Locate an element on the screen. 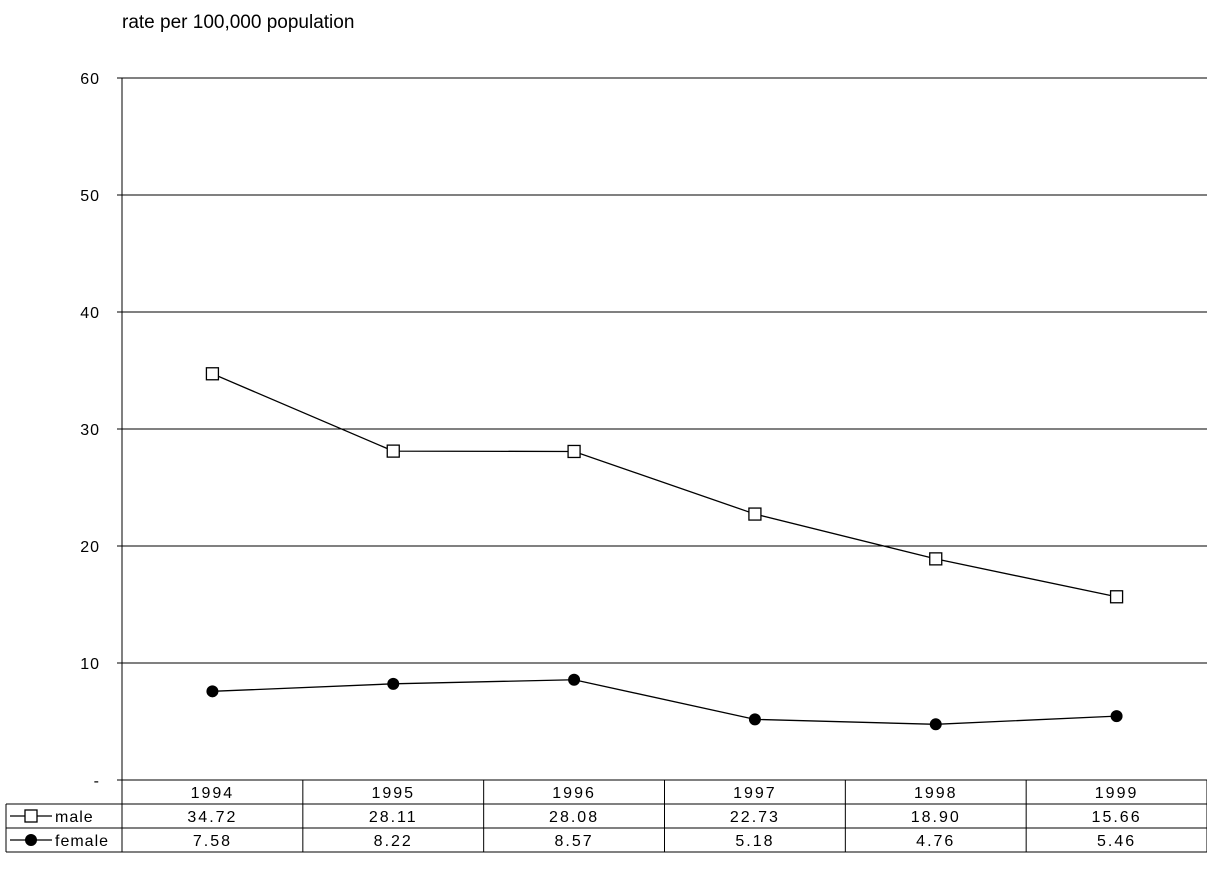 The height and width of the screenshot is (871, 1207). y-tick-label: 60 is located at coordinates (90, 79).